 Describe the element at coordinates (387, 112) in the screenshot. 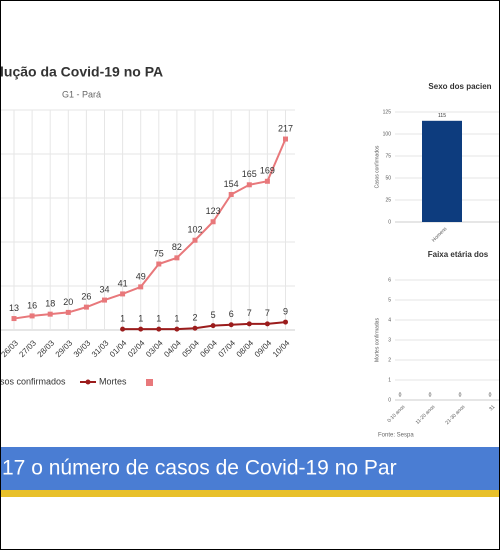

I see `y-tick-label: 125` at that location.